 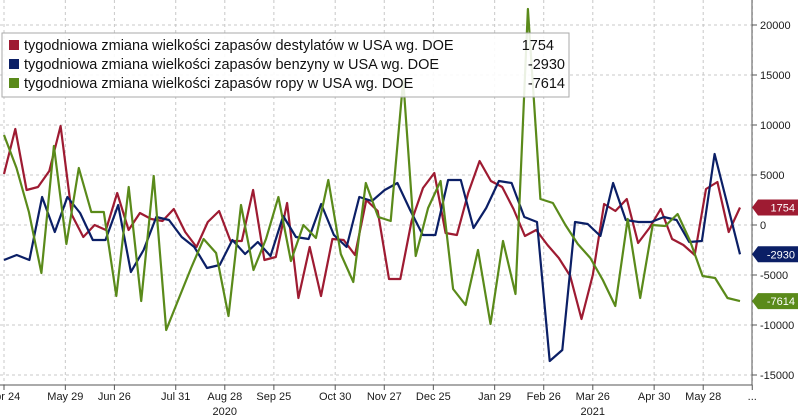 I want to click on legend-value-crude: -7614, so click(x=546, y=84).